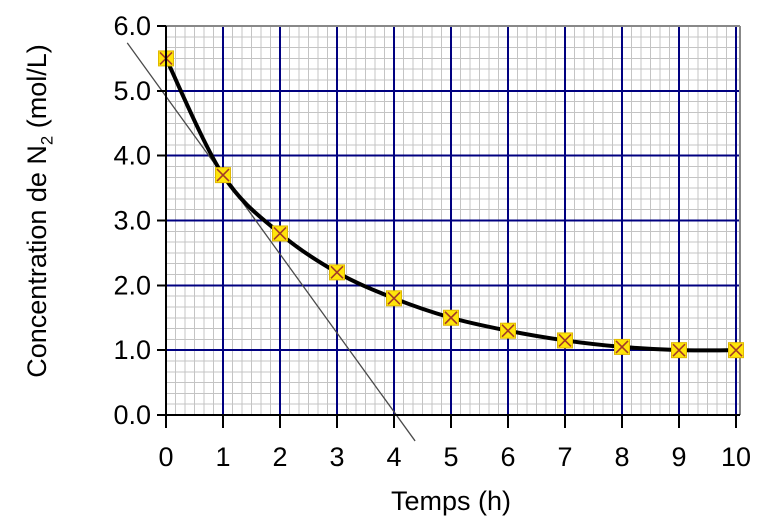 The width and height of the screenshot is (760, 527). Describe the element at coordinates (621, 457) in the screenshot. I see `x-tick-label: 8` at that location.